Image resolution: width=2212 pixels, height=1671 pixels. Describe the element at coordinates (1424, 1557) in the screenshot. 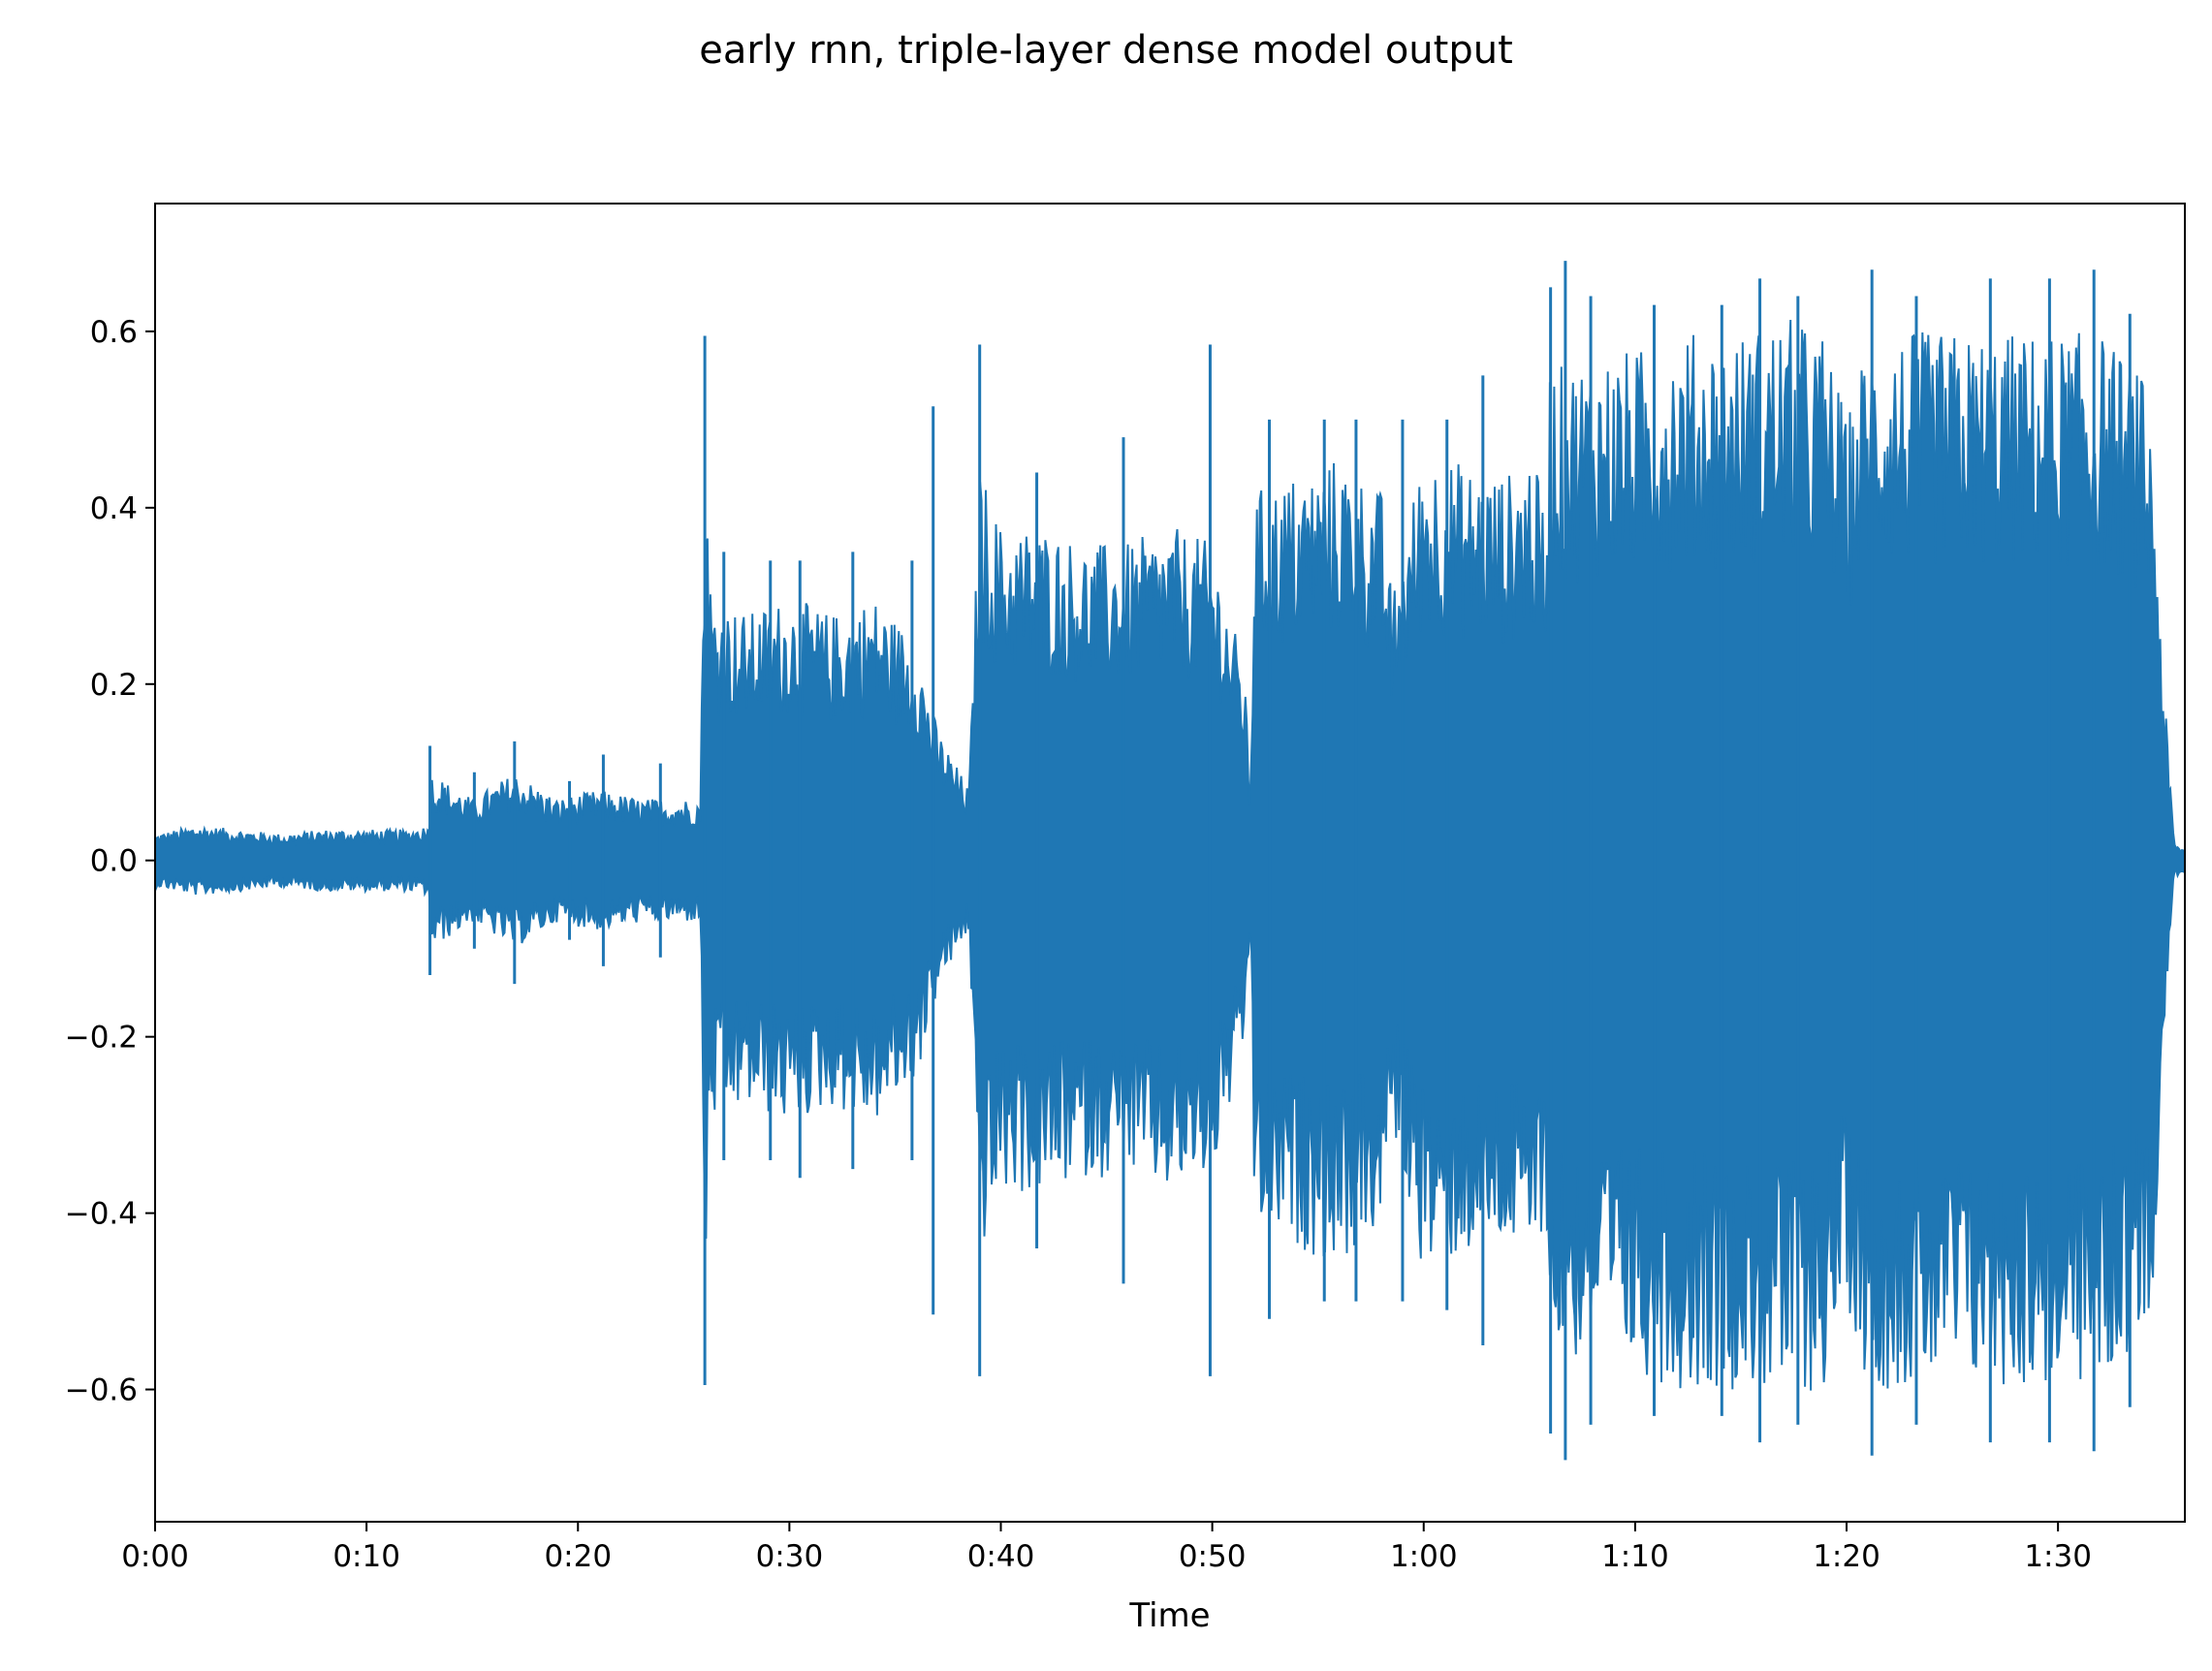

I see `x-tick-label: 1:00` at that location.